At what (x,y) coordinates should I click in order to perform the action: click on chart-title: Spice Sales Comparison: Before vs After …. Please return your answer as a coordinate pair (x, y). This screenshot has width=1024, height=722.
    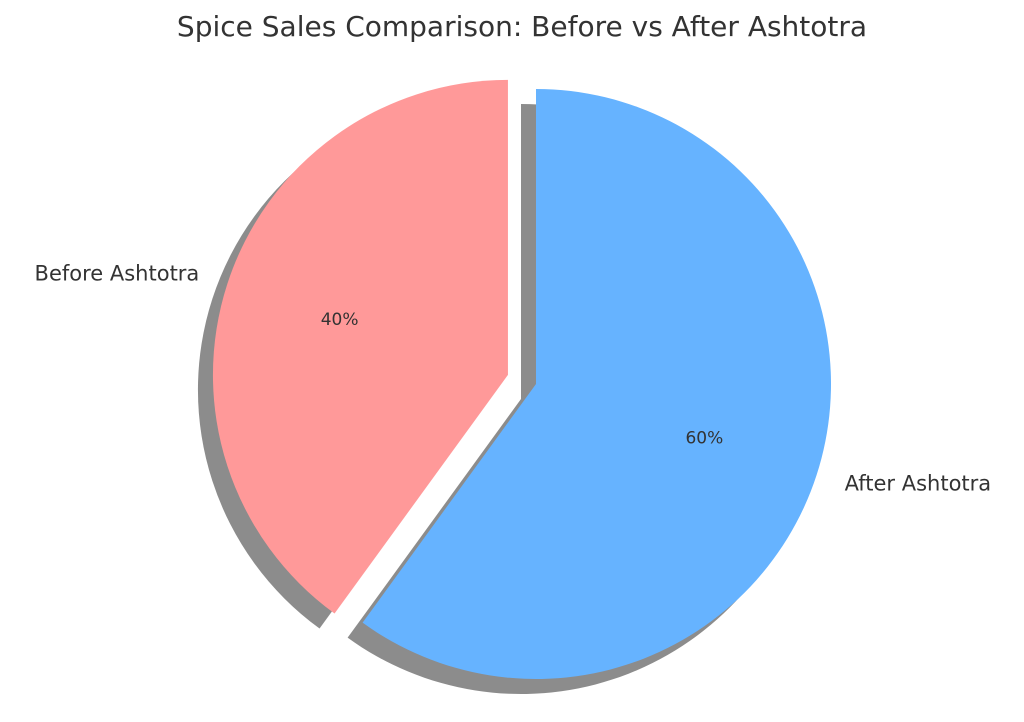
    Looking at the image, I should click on (522, 26).